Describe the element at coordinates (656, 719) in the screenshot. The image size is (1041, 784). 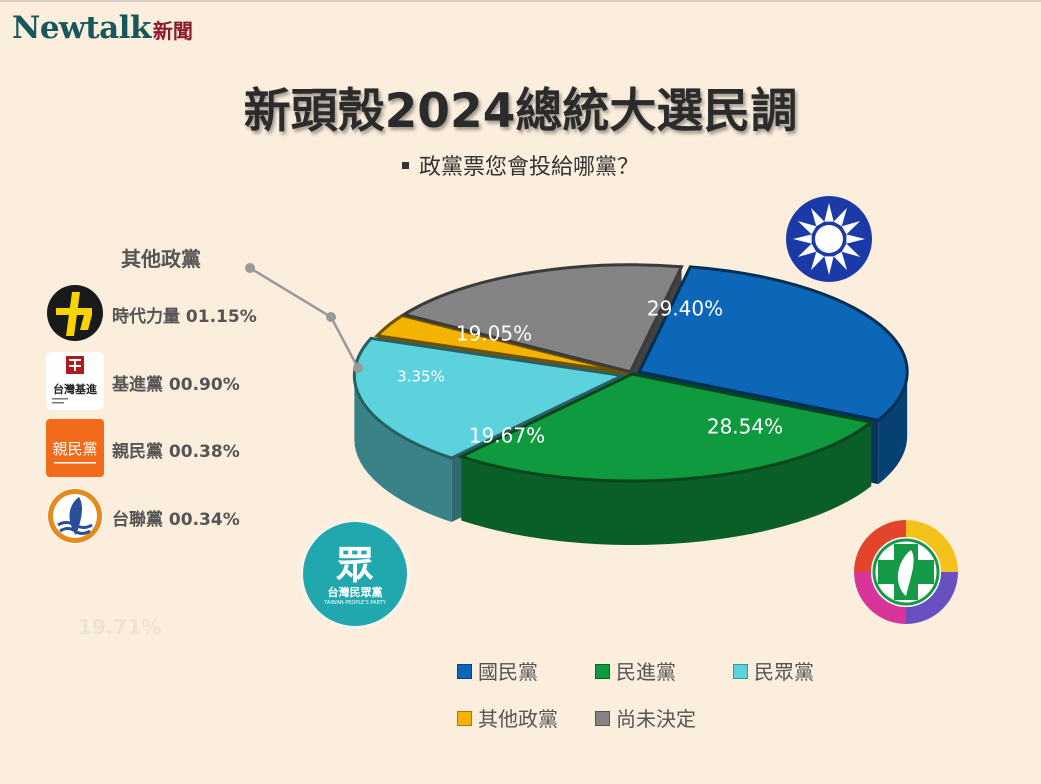
I see `legend-label: 尚未決定` at that location.